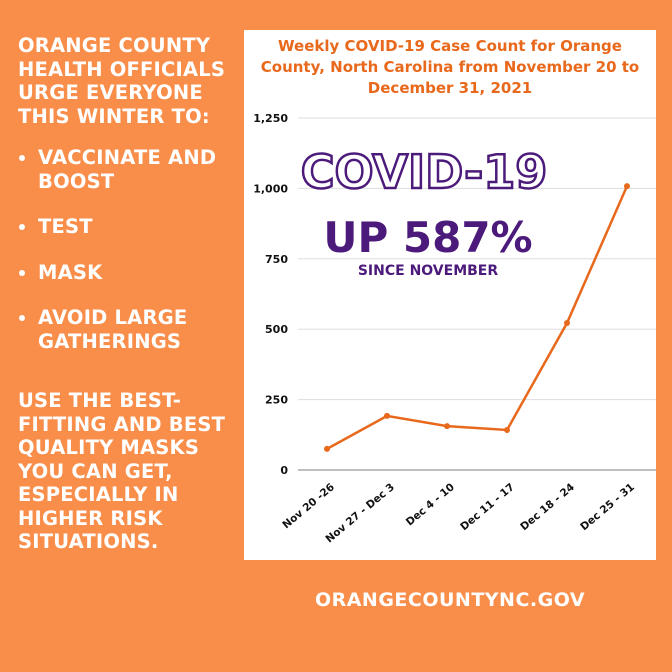 This screenshot has width=672, height=672. Describe the element at coordinates (427, 237) in the screenshot. I see `percent-increase: UP 587%` at that location.